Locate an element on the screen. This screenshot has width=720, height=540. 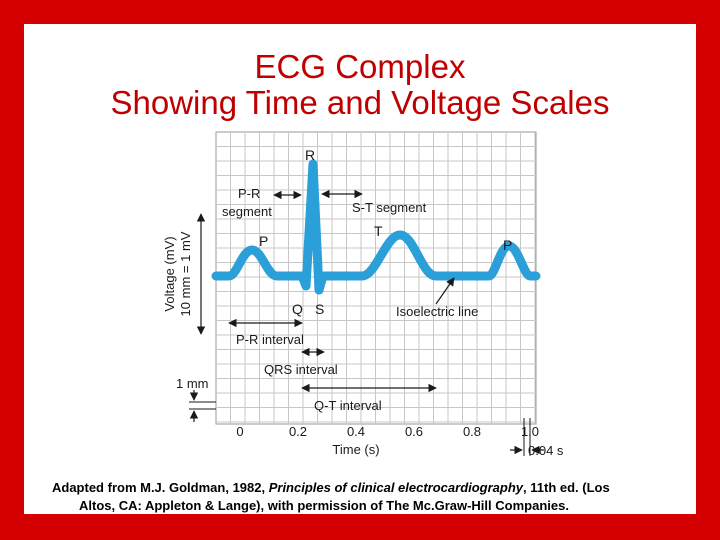
isoelectric-pointer is located at coordinates (445, 291).